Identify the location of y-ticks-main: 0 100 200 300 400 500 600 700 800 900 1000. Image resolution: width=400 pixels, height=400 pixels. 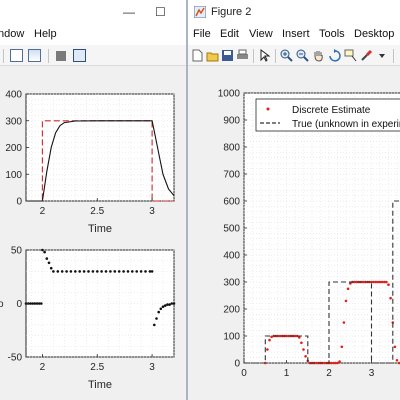
(232, 229).